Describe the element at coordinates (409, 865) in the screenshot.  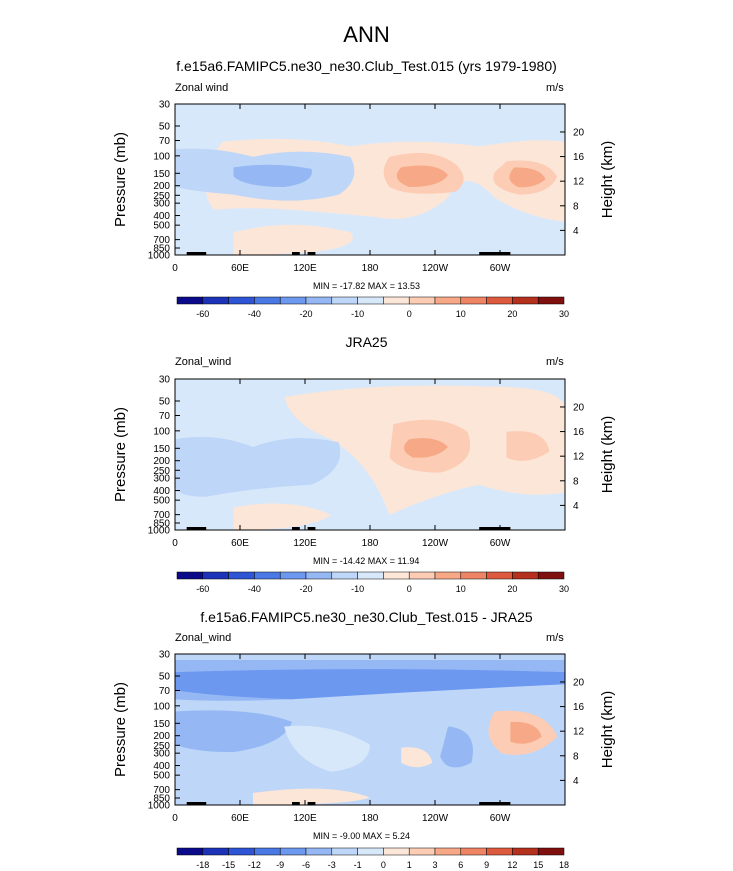
I see `colorbar-label: 1` at that location.